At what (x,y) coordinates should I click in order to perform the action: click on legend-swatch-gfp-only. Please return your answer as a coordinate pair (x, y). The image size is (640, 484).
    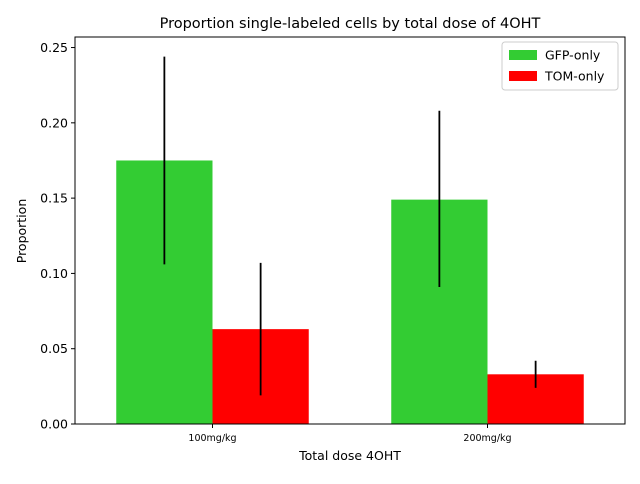
    Looking at the image, I should click on (523, 55).